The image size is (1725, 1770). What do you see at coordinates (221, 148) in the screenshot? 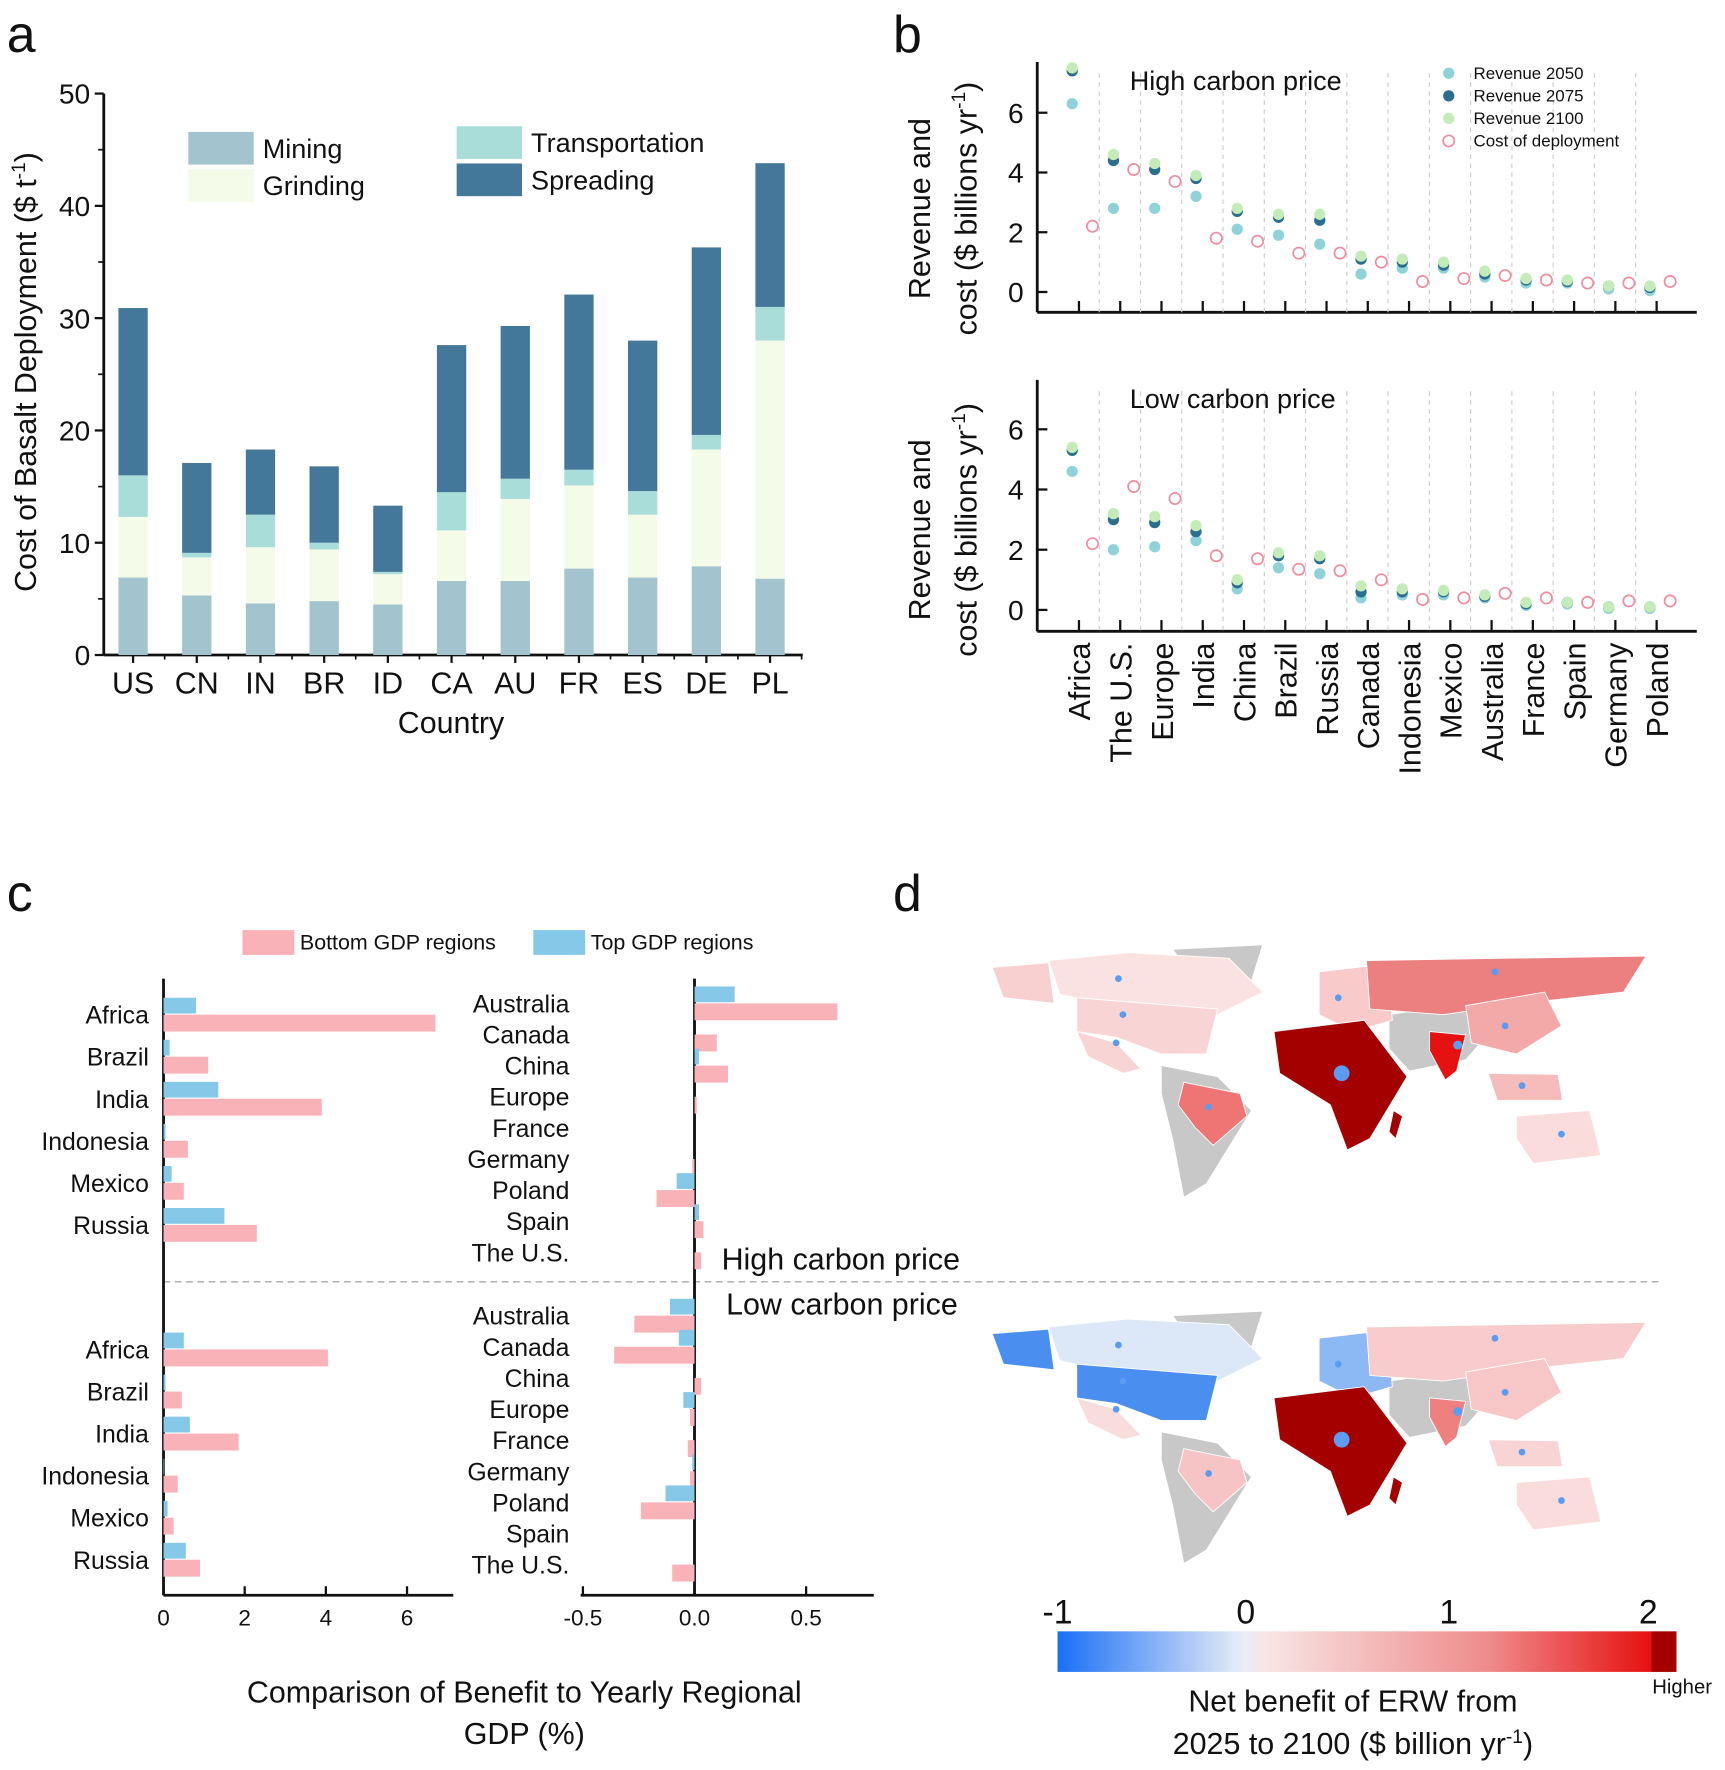
I see `legend-swatch-mining` at bounding box center [221, 148].